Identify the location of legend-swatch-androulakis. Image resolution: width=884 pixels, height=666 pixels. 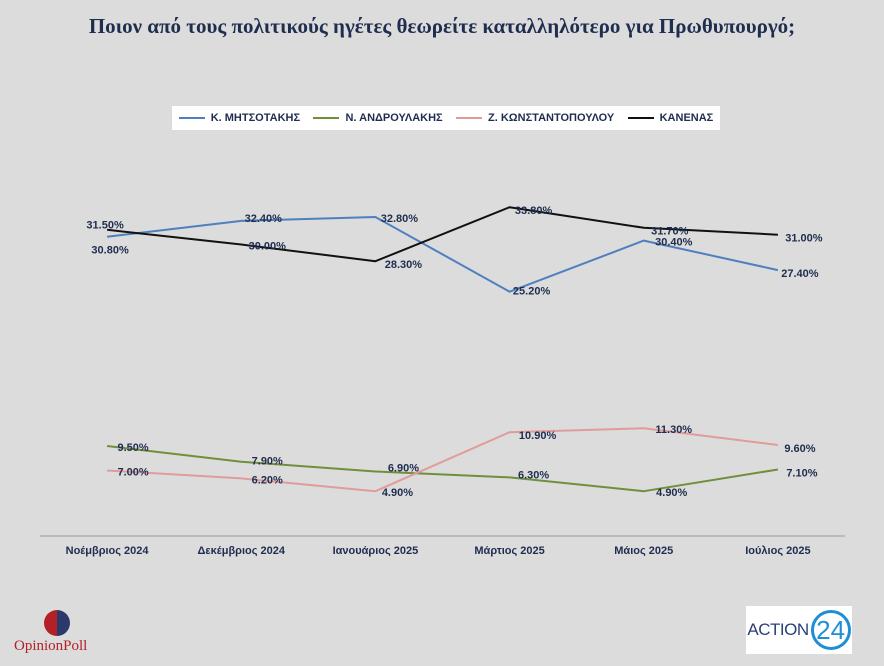
(326, 118).